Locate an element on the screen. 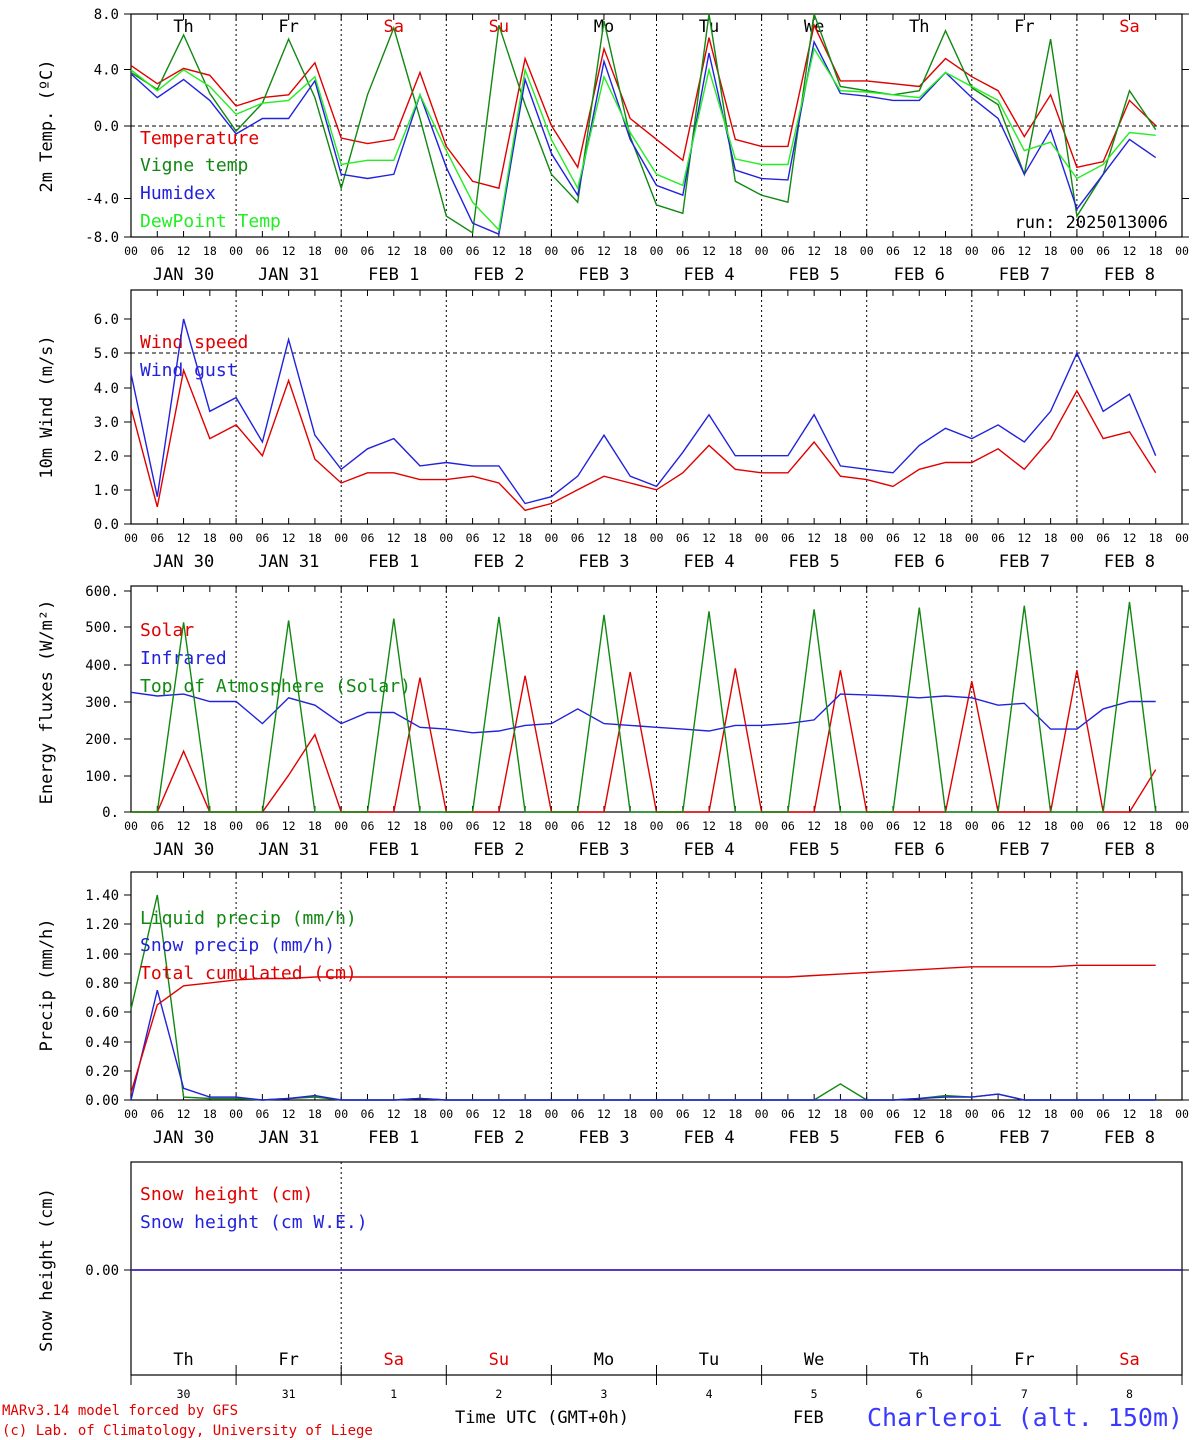  y-tick-label: 0.00 is located at coordinates (102, 1271).